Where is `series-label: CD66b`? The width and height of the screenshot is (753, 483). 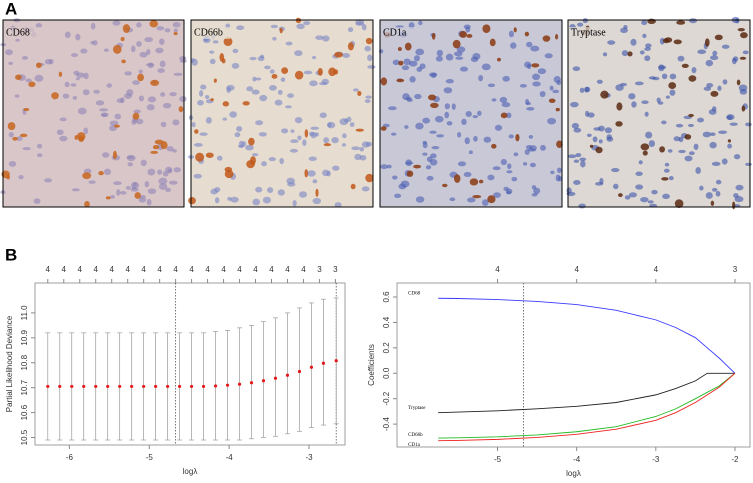 series-label: CD66b is located at coordinates (415, 435).